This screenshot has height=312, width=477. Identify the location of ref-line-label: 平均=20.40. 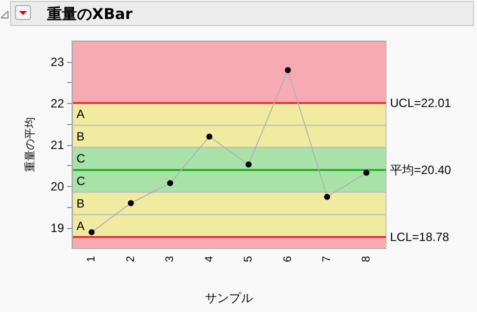
(421, 169).